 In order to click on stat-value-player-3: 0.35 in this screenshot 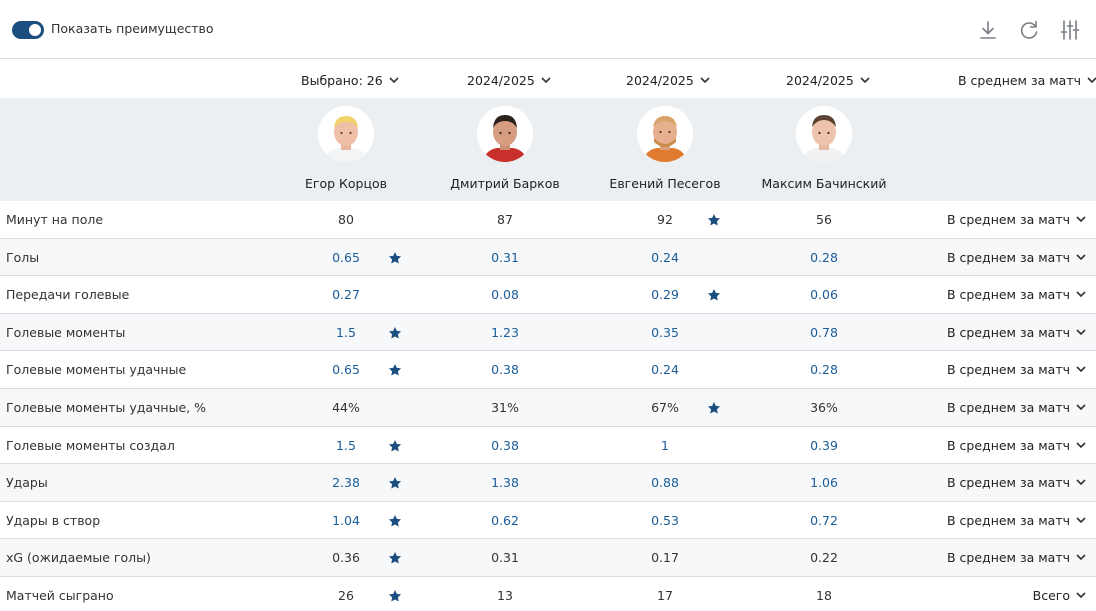, I will do `click(665, 332)`.